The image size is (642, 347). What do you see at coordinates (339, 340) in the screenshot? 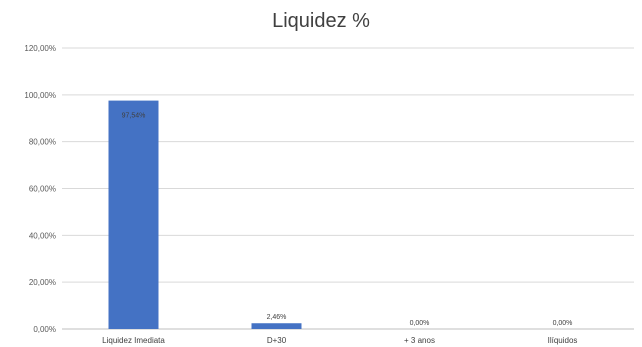
I see `x-axis-ticks: Liquidez Imediata D+30 + 3 anos Ilíquidos` at bounding box center [339, 340].